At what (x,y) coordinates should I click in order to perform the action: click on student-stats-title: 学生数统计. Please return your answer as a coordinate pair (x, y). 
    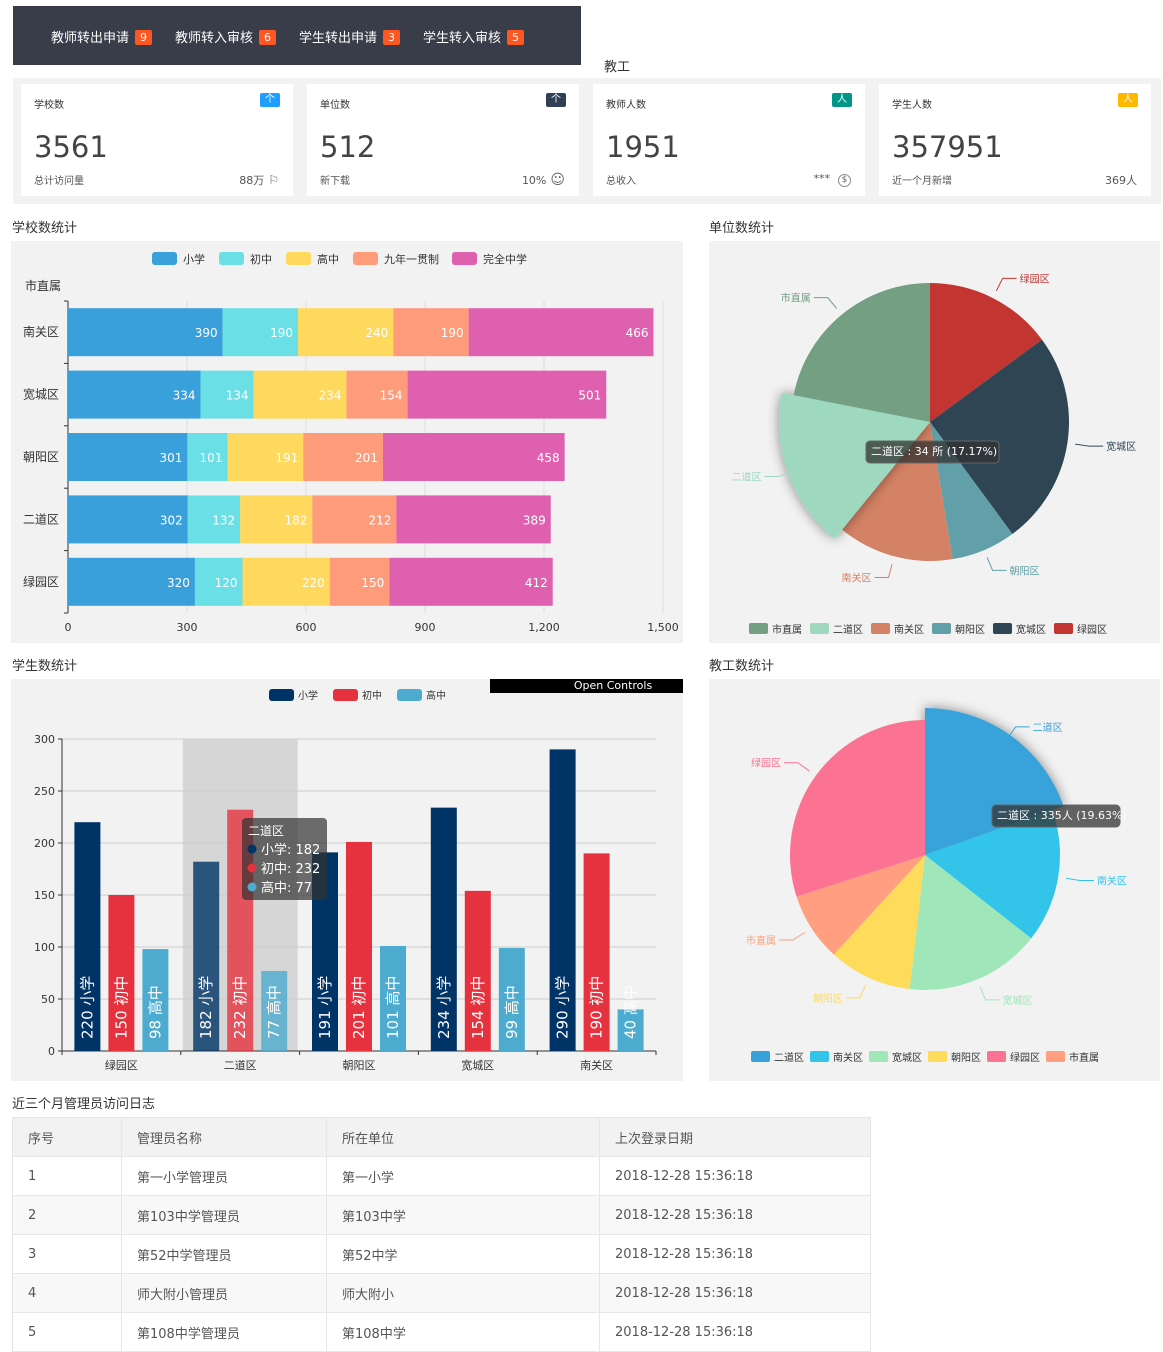
    Looking at the image, I should click on (45, 666).